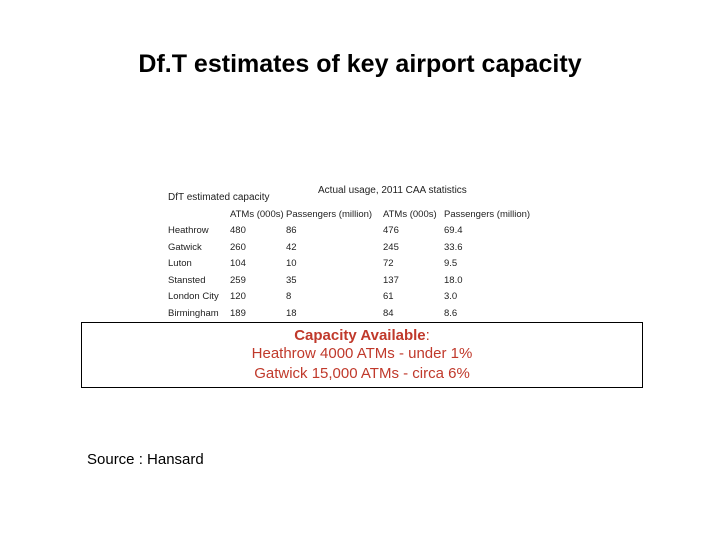  I want to click on table-cell: 69.4, so click(453, 230).